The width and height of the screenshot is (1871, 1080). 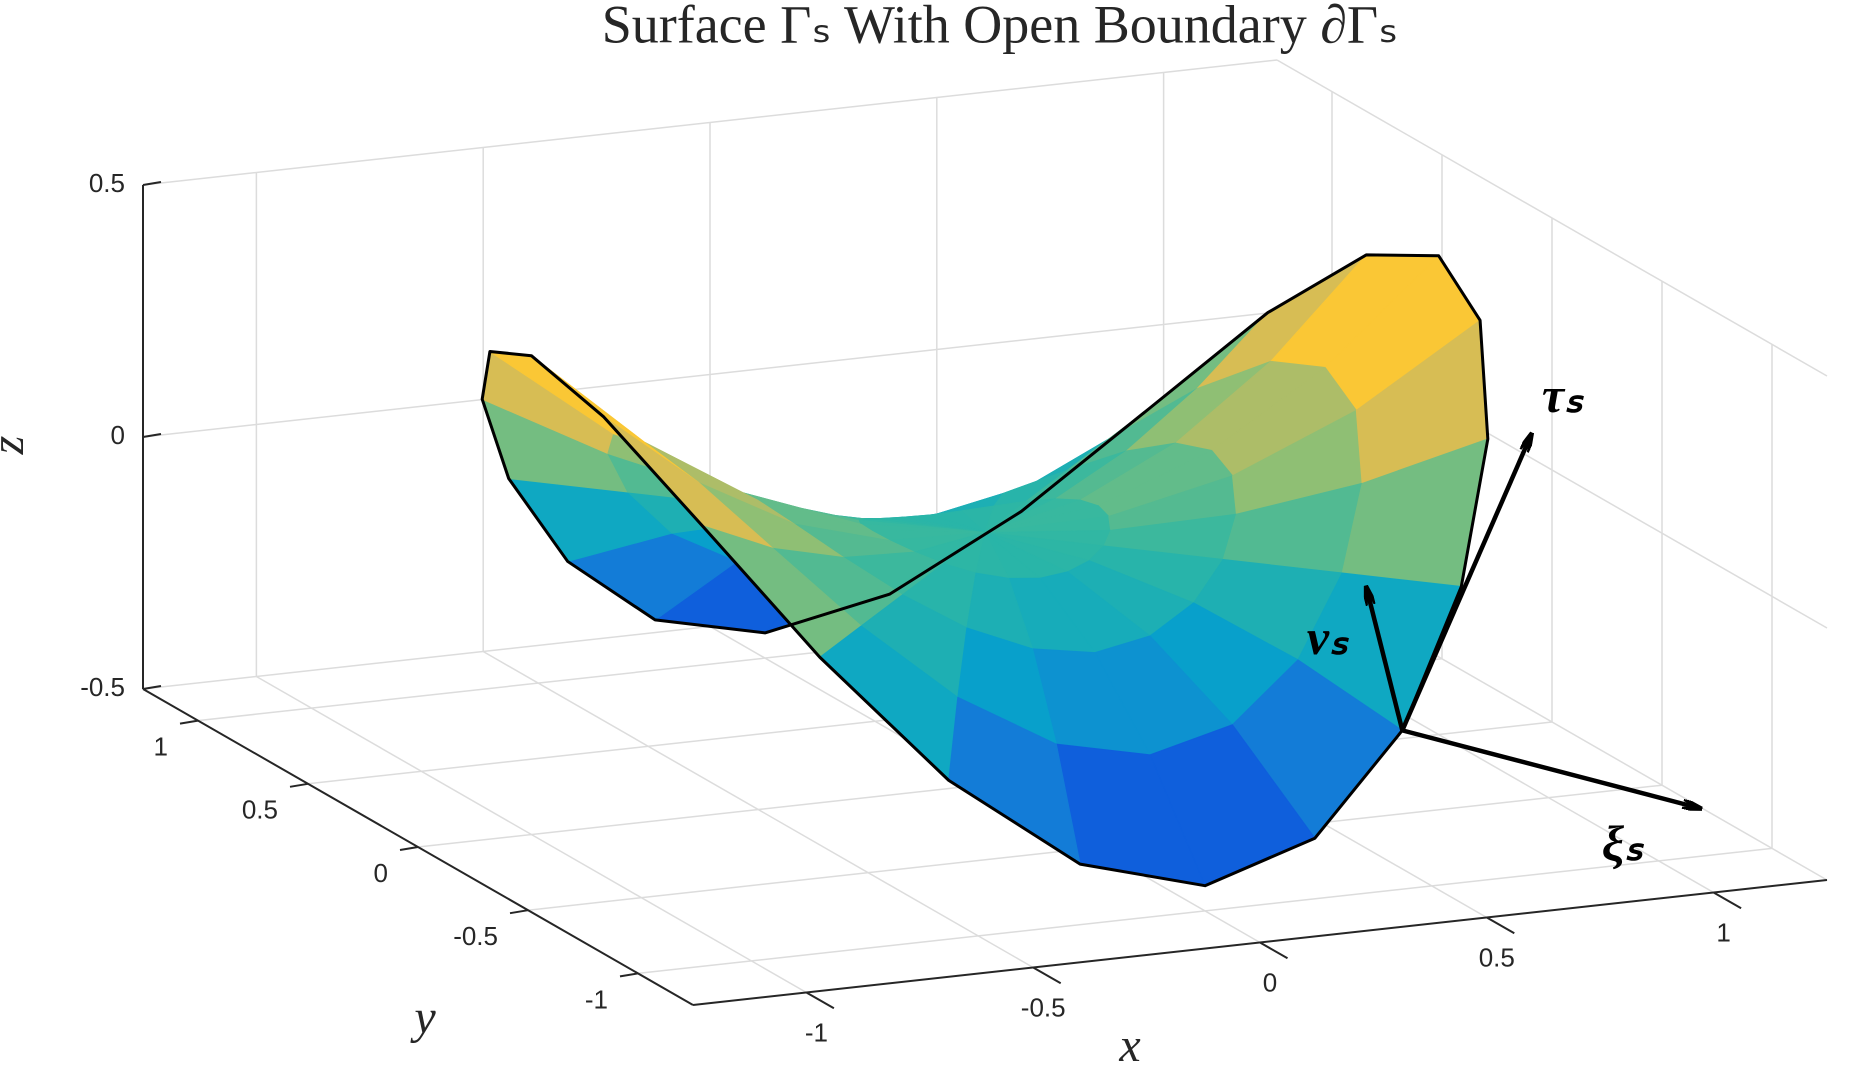 I want to click on frame-label: ξₛ, so click(x=1623, y=843).